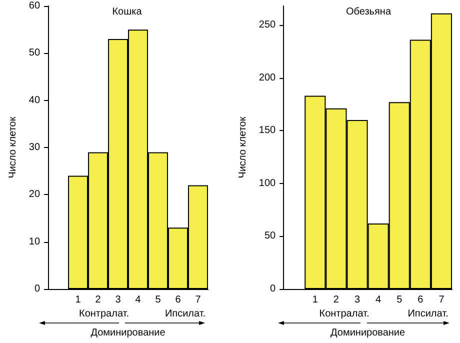  What do you see at coordinates (267, 130) in the screenshot?
I see `y-tick-label: 150` at bounding box center [267, 130].